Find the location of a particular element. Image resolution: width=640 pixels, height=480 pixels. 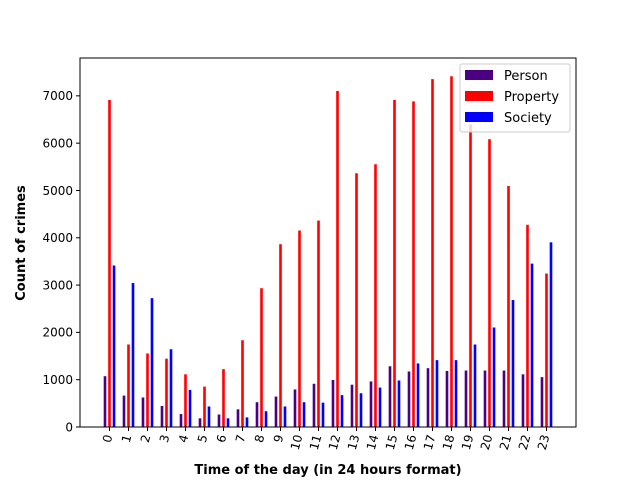

x-tick-label: 15 is located at coordinates (391, 442).